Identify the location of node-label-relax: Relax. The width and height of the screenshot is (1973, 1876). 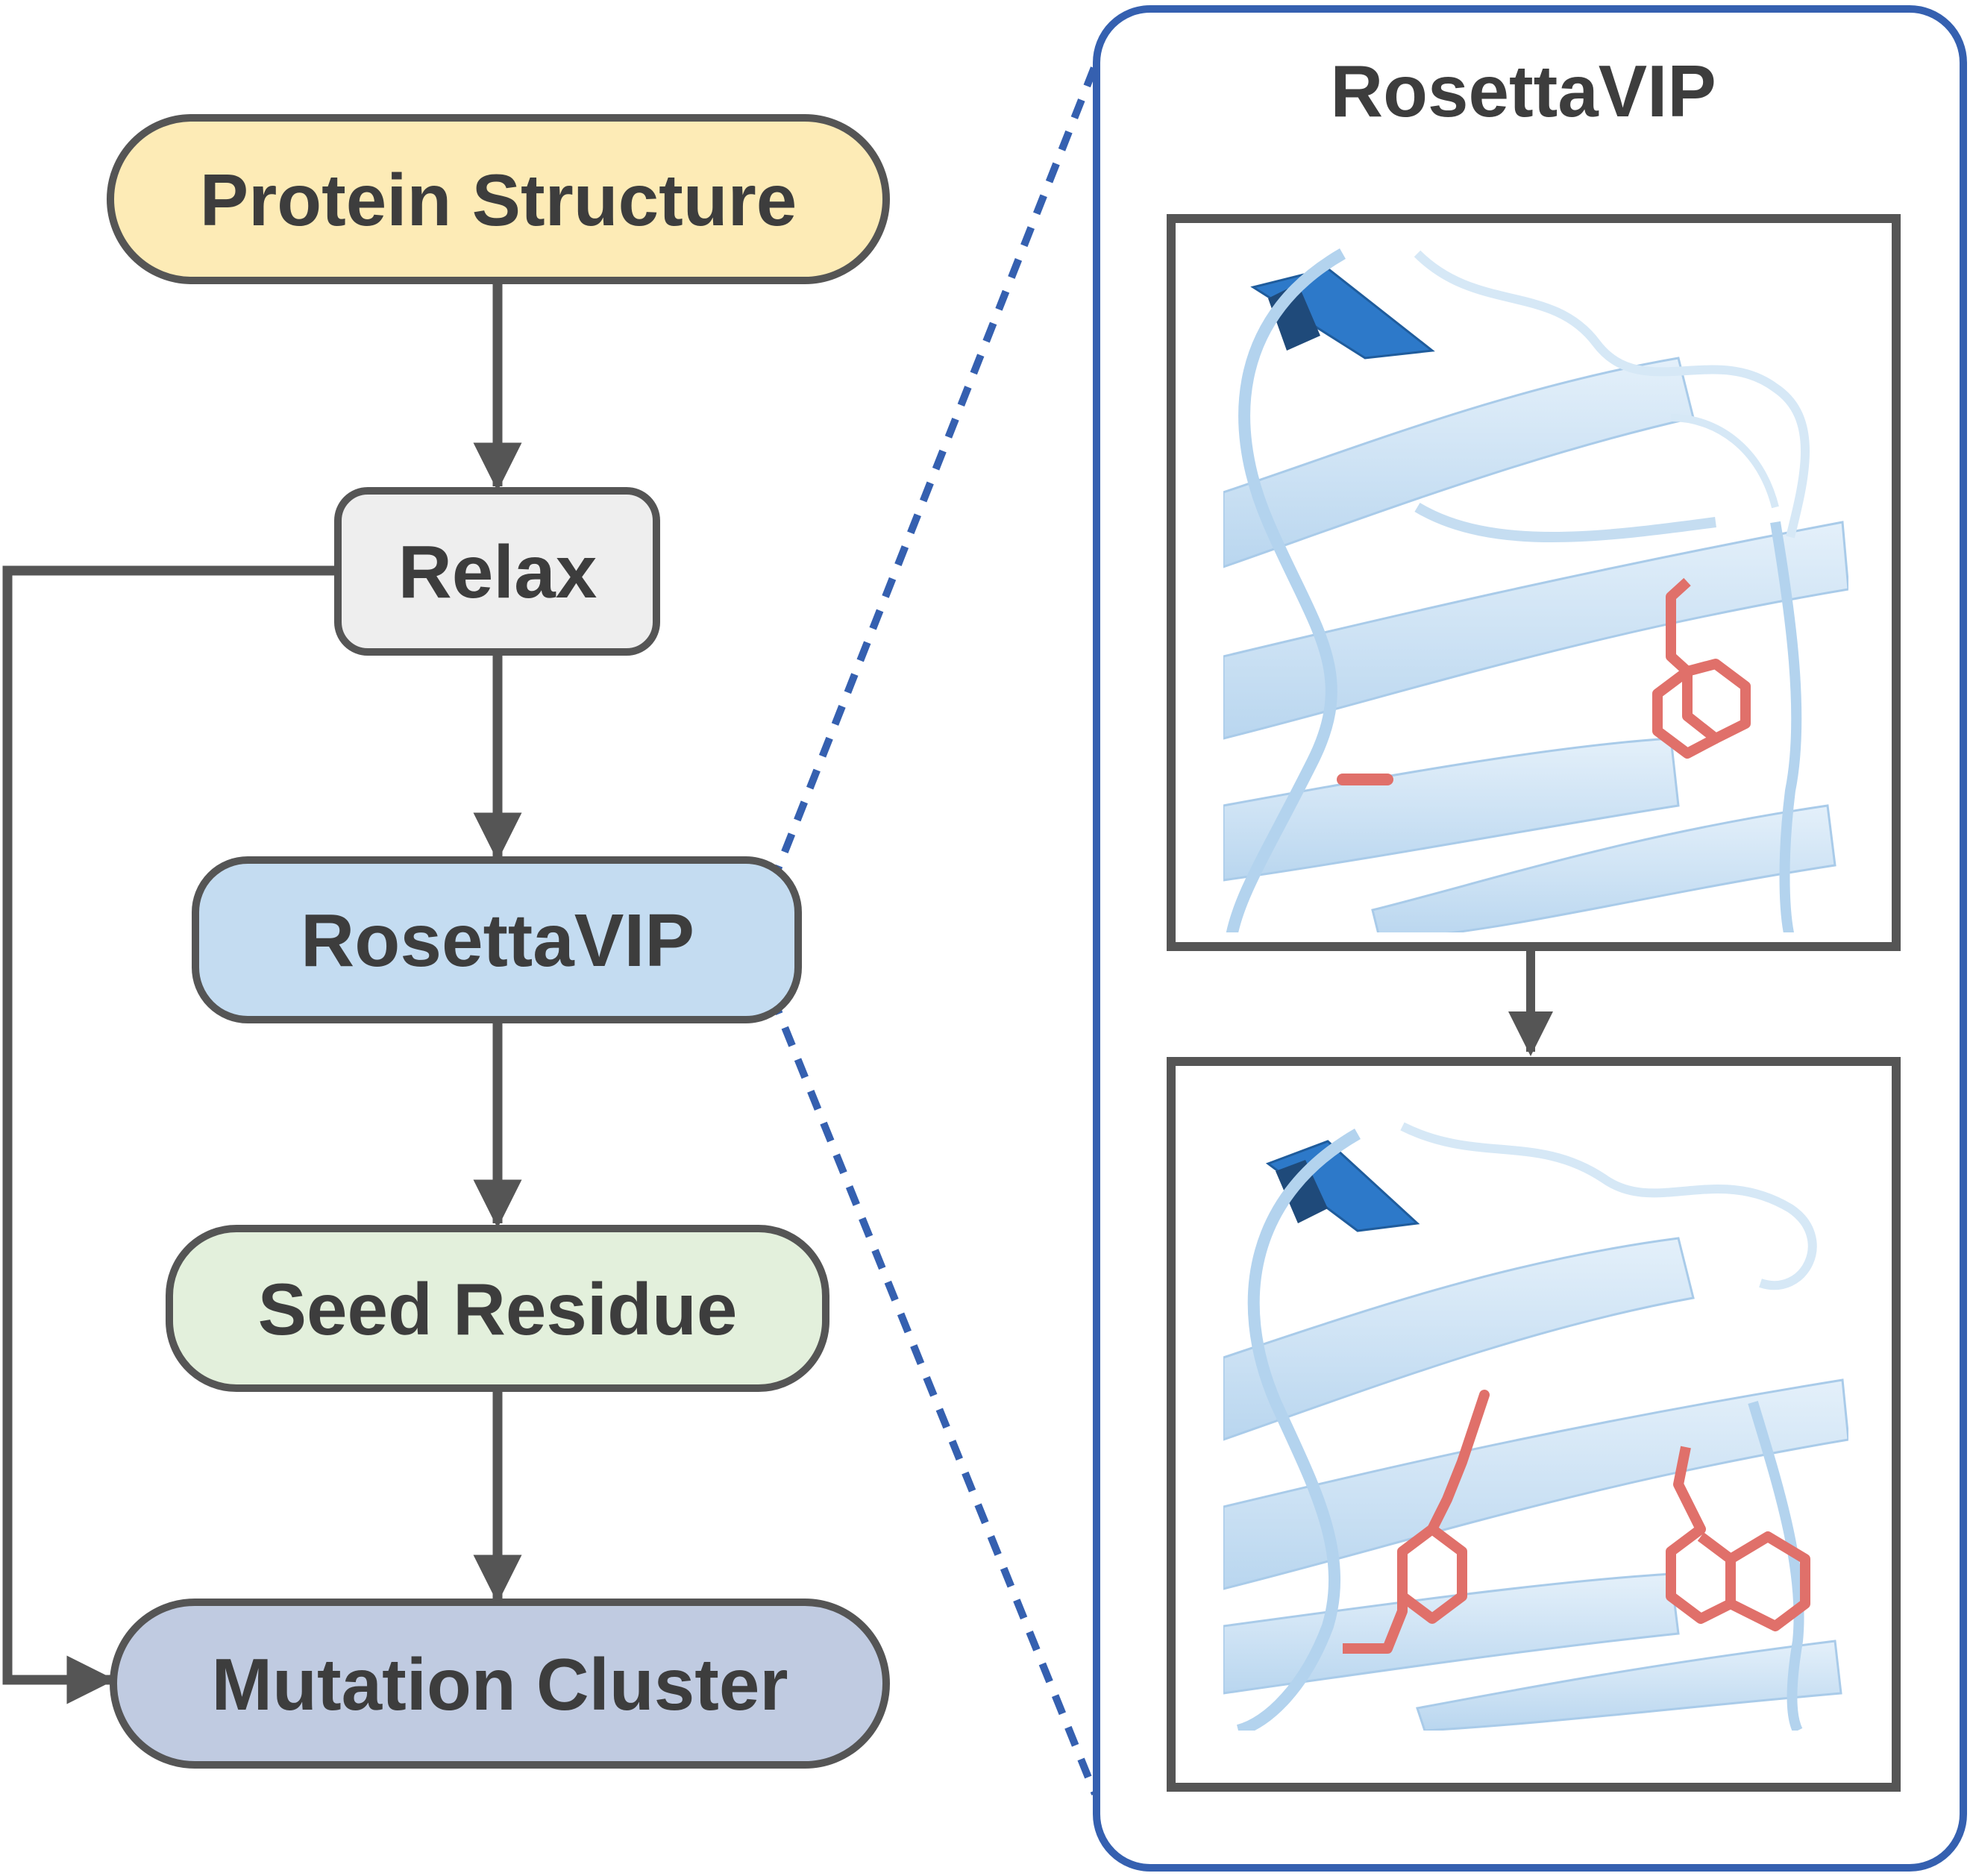
(497, 572).